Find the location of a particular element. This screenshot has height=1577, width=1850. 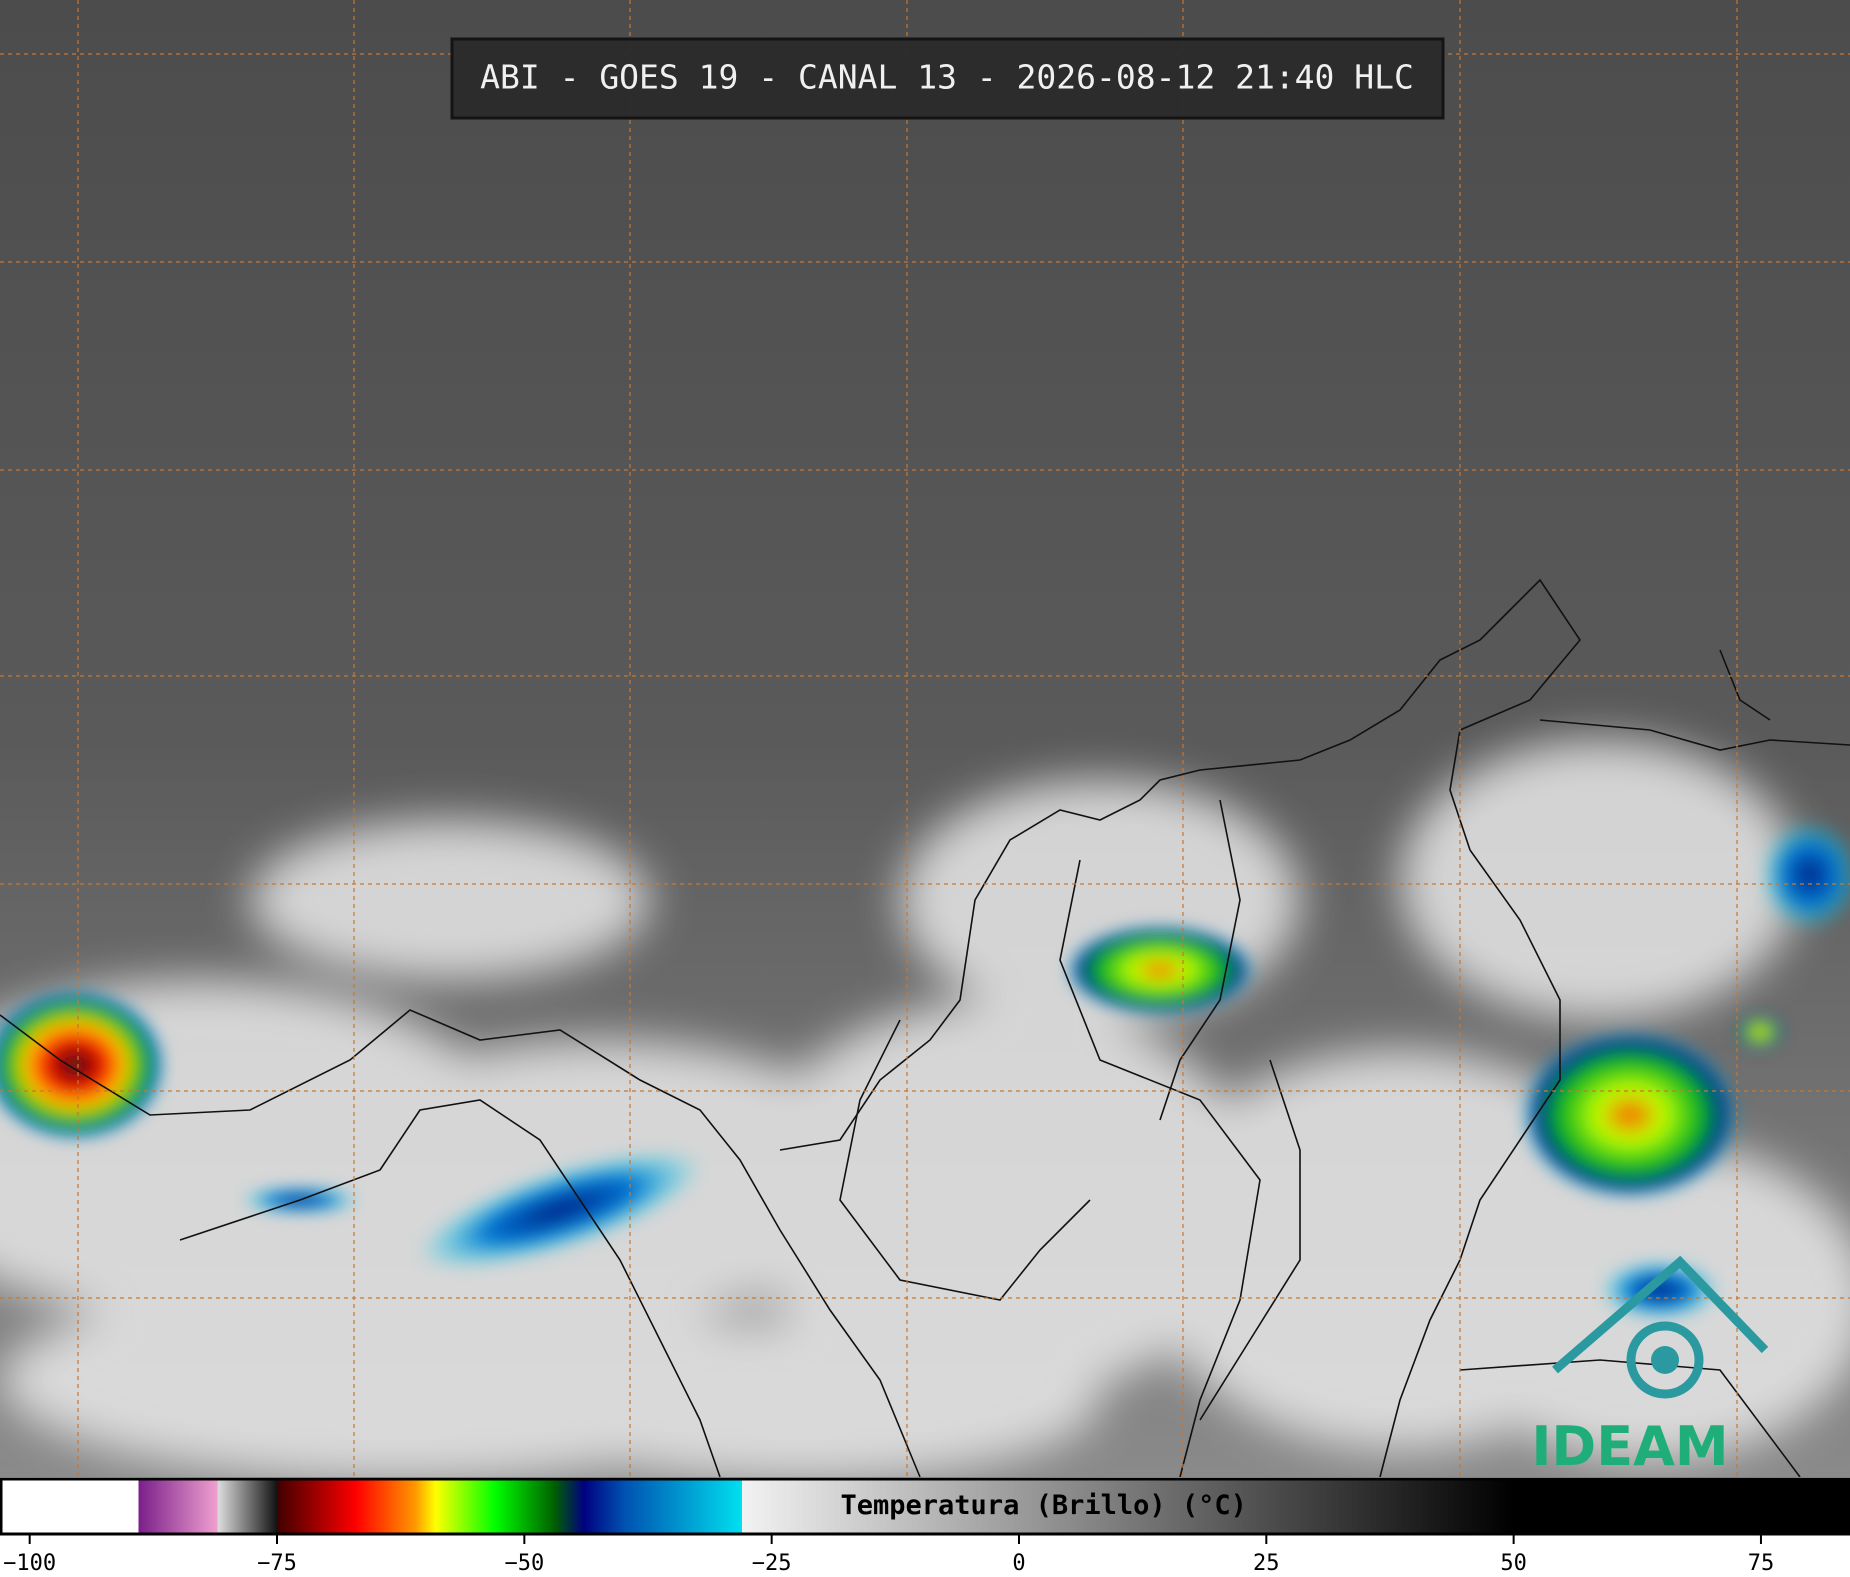

colorbar-tick-label: −25 is located at coordinates (772, 1563).